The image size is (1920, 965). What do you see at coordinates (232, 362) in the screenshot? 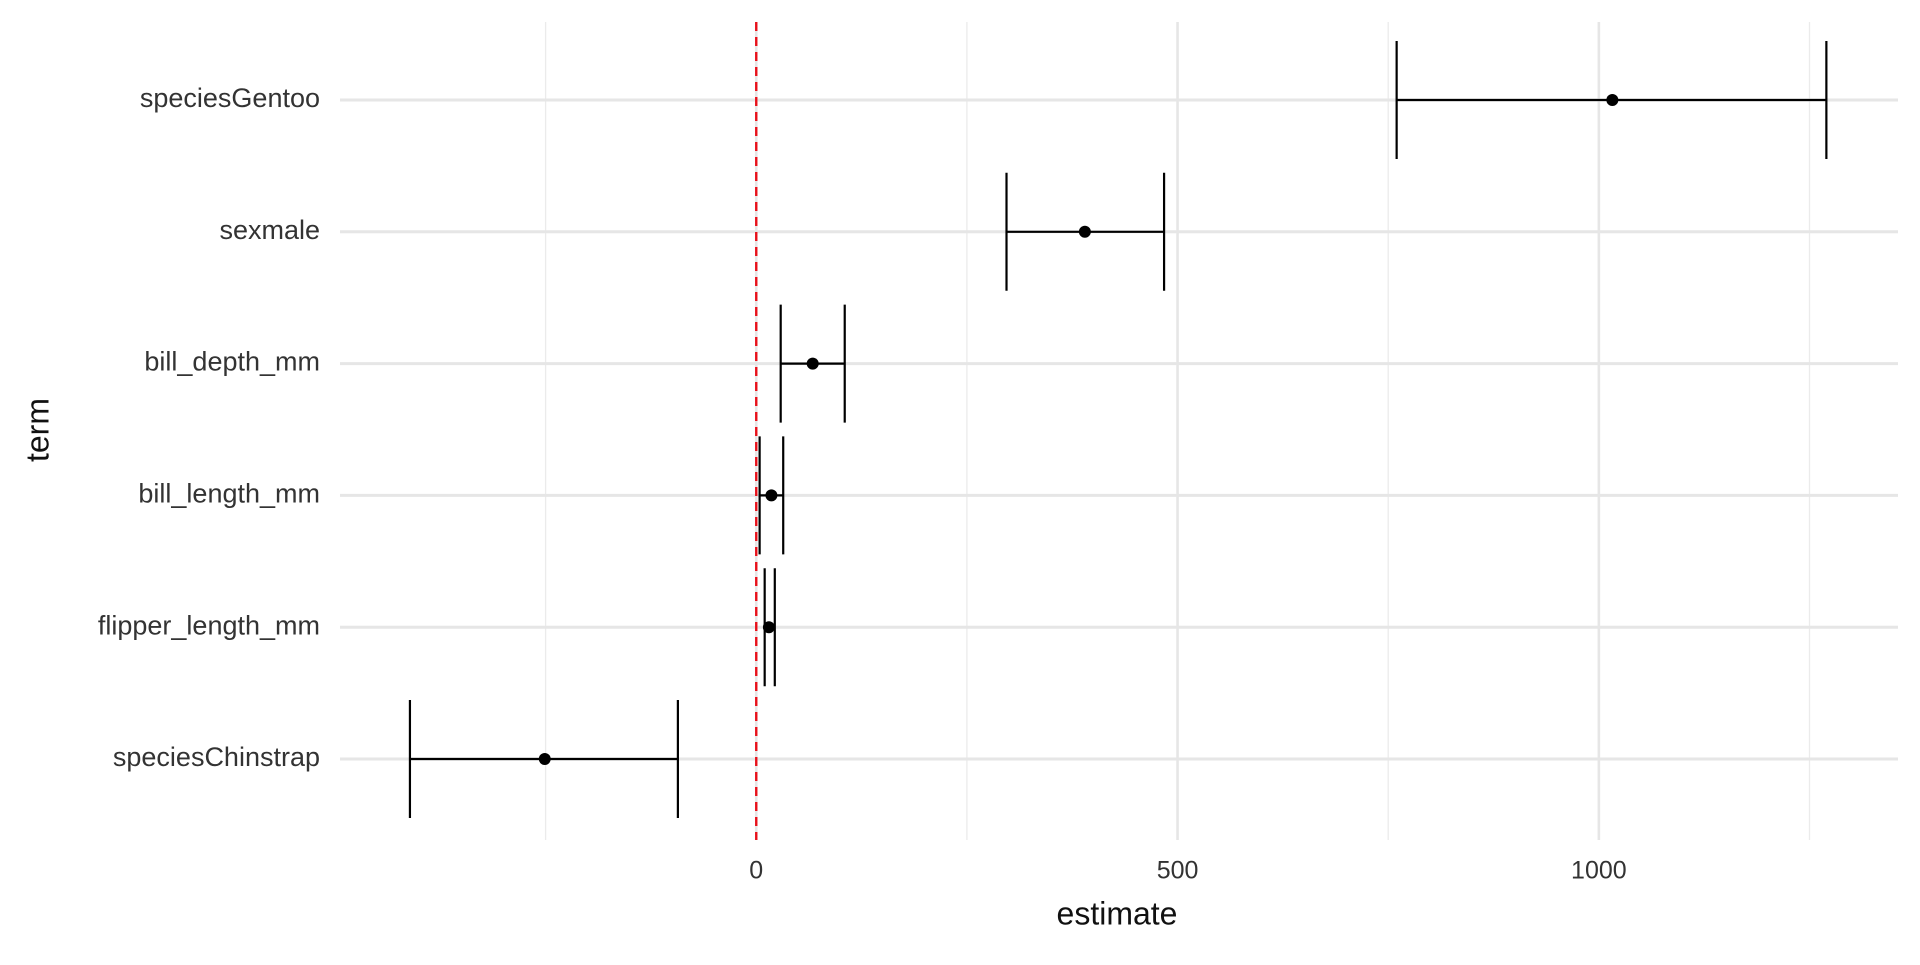
I see `y-tick-label: bill_depth_mm` at bounding box center [232, 362].